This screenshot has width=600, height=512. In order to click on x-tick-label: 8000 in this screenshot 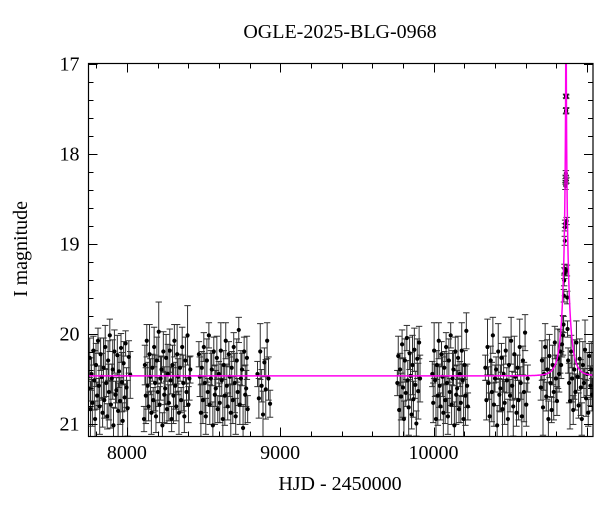, I will do `click(127, 453)`.